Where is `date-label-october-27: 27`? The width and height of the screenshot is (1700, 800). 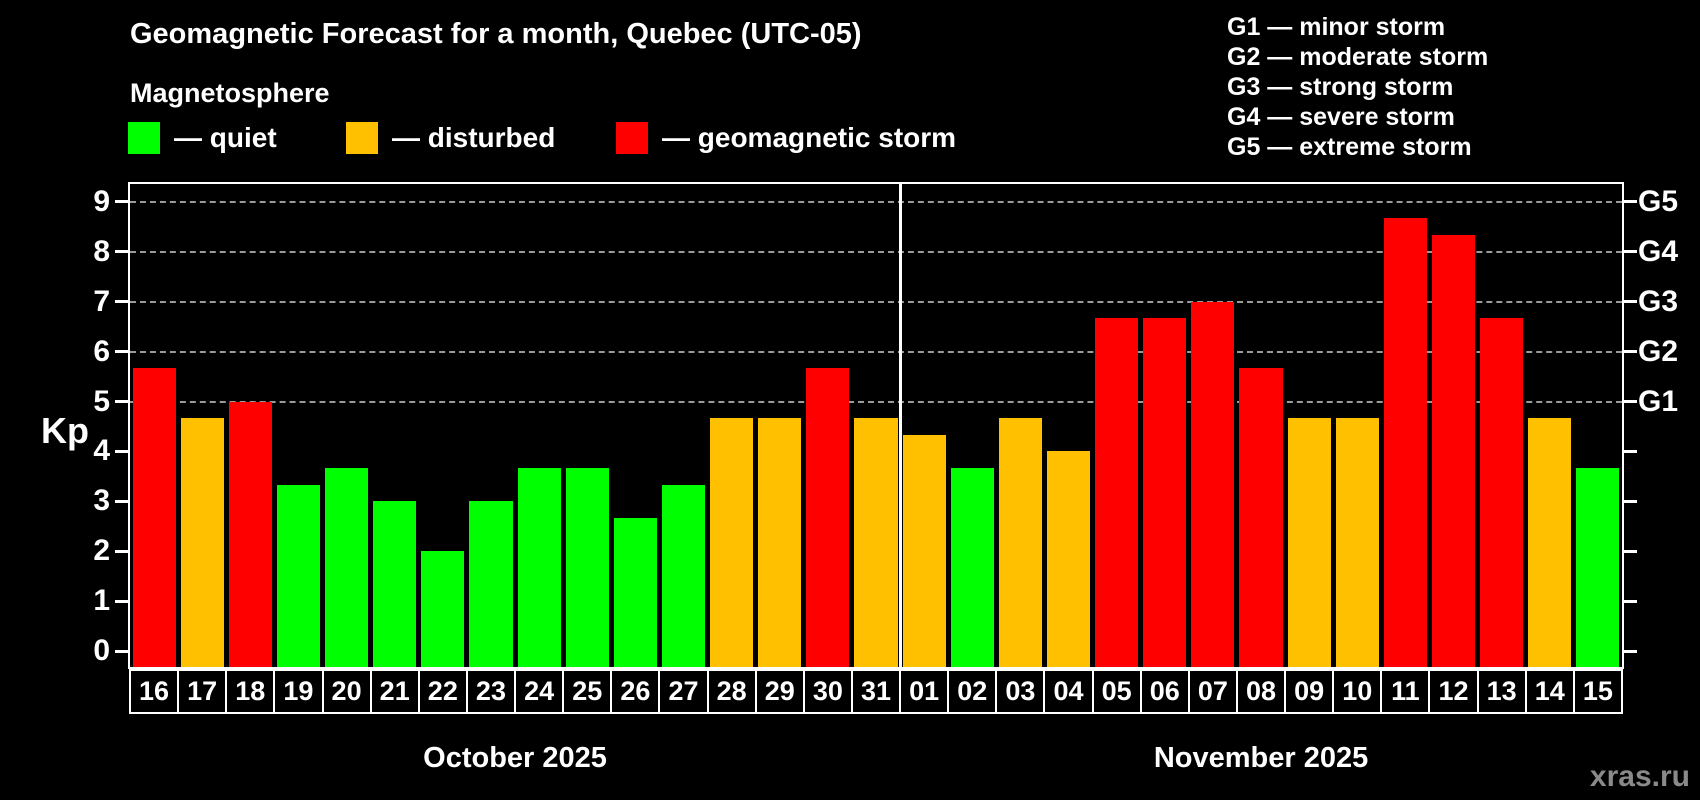
date-label-october-27: 27 is located at coordinates (683, 691).